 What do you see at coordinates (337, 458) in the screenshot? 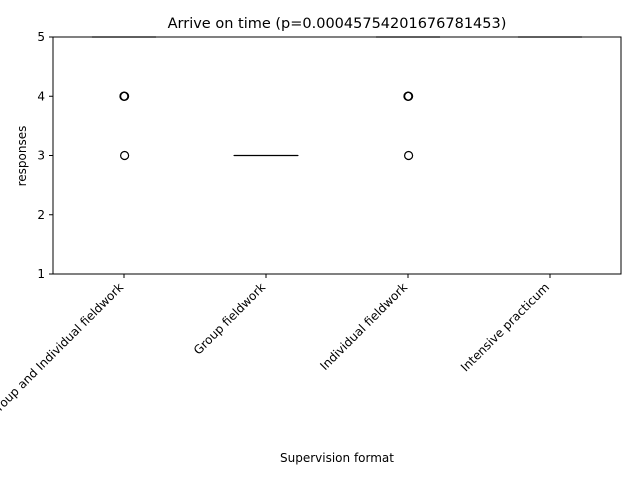
I see `x-axis-label: Supervision format` at bounding box center [337, 458].